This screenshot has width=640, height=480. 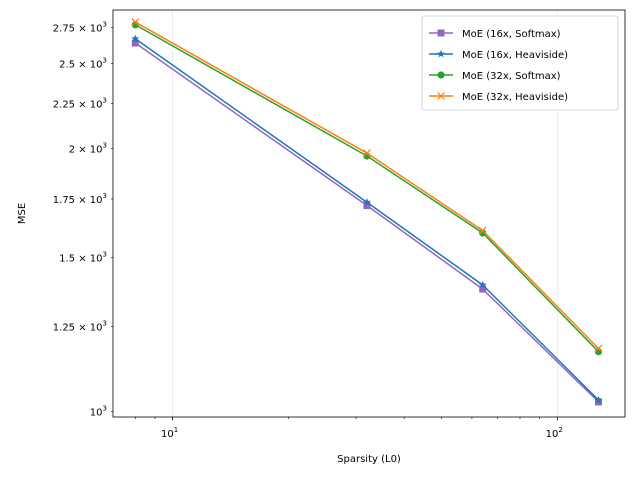 I want to click on legend-item: MoE (16x, Softmax), so click(x=495, y=34).